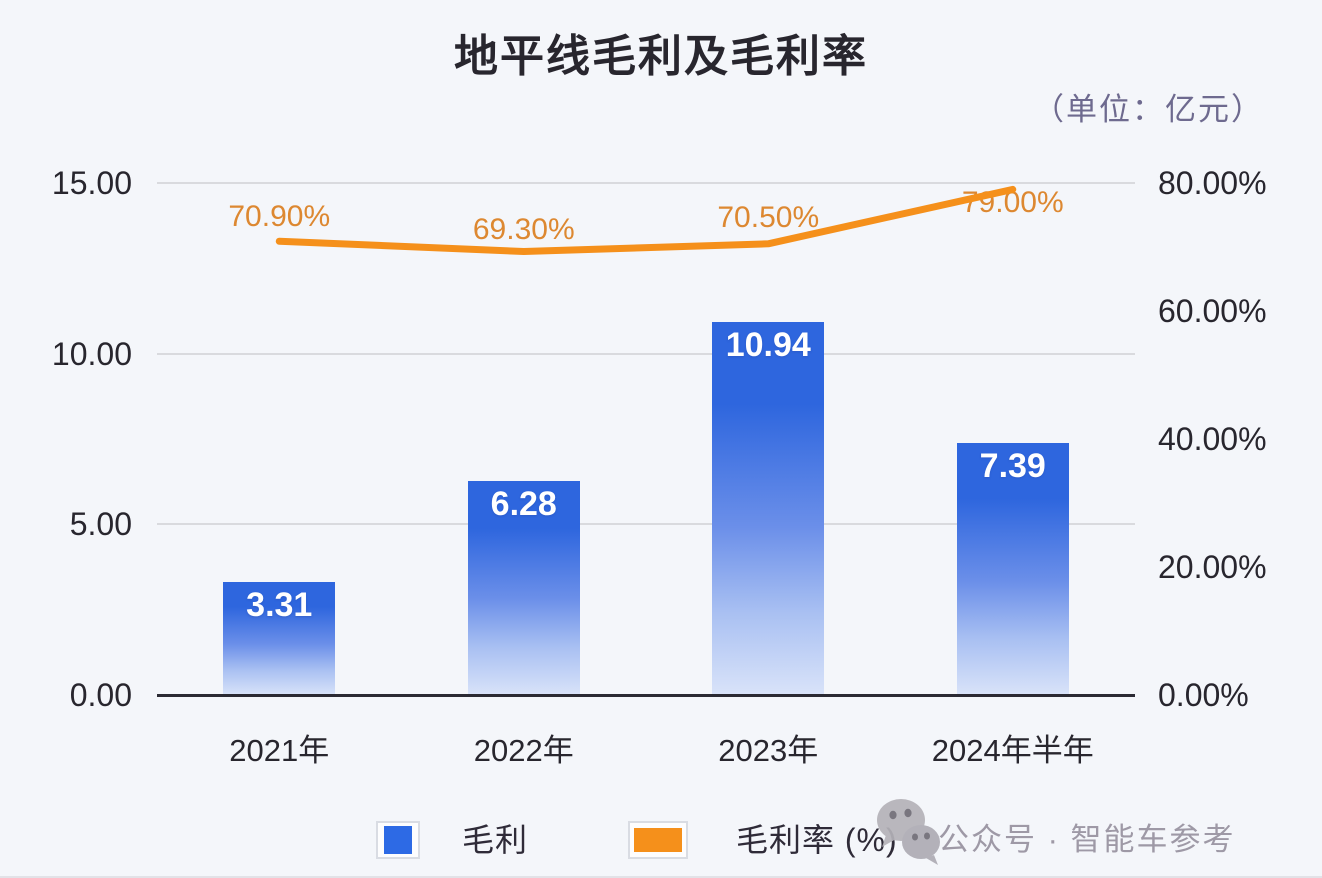 This screenshot has width=1322, height=878. What do you see at coordinates (495, 840) in the screenshot?
I see `legend-label-gross-profit: 毛利` at bounding box center [495, 840].